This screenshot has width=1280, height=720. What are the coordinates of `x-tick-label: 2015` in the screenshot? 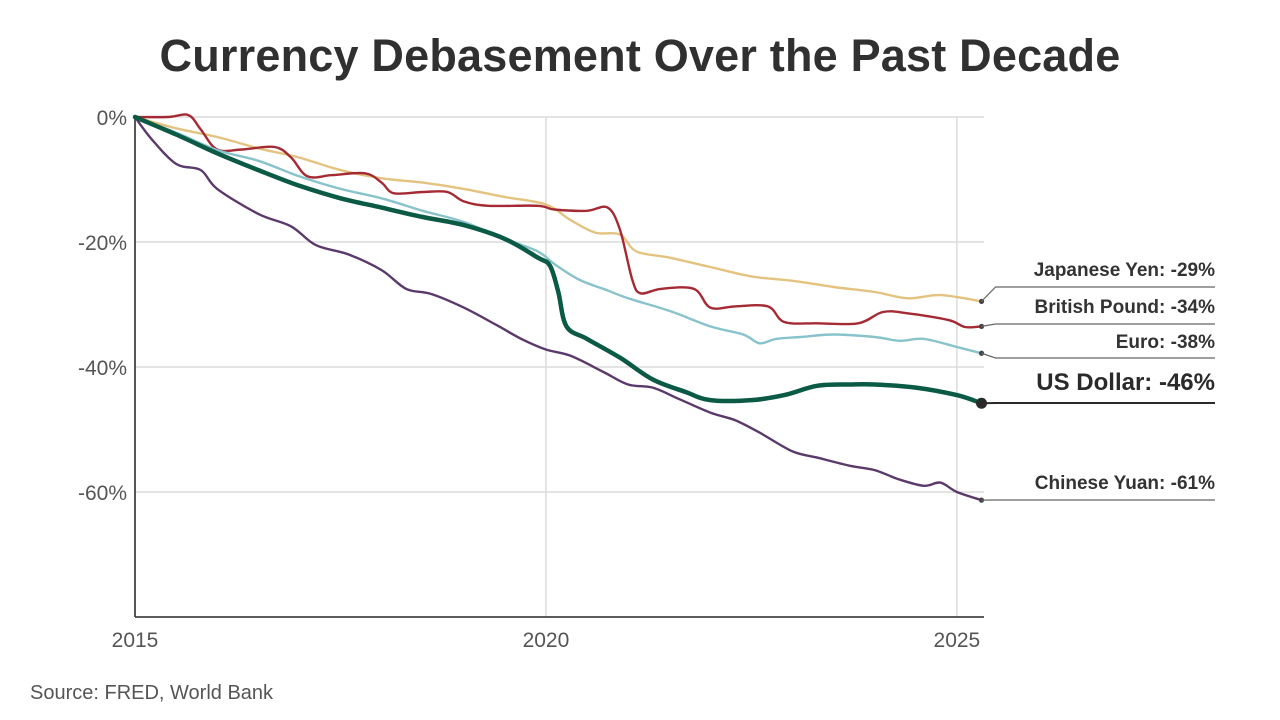 It's located at (135, 640).